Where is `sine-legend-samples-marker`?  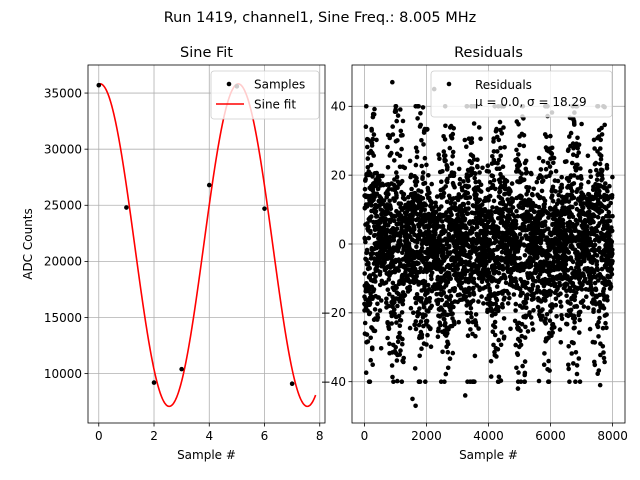 sine-legend-samples-marker is located at coordinates (229, 84).